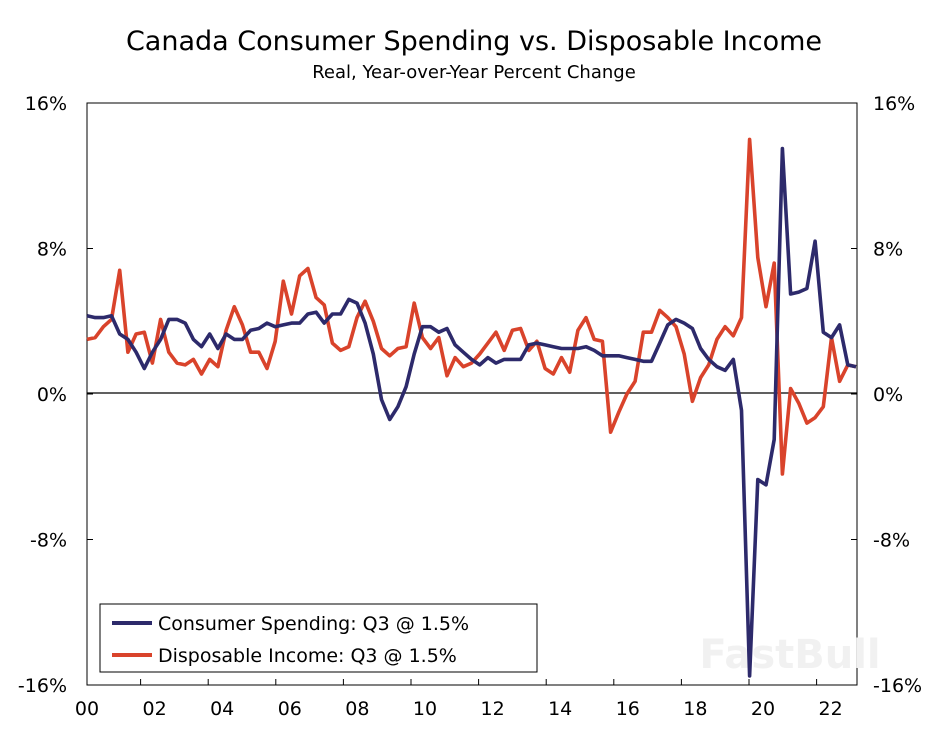  I want to click on watermark: FastBull, so click(789, 655).